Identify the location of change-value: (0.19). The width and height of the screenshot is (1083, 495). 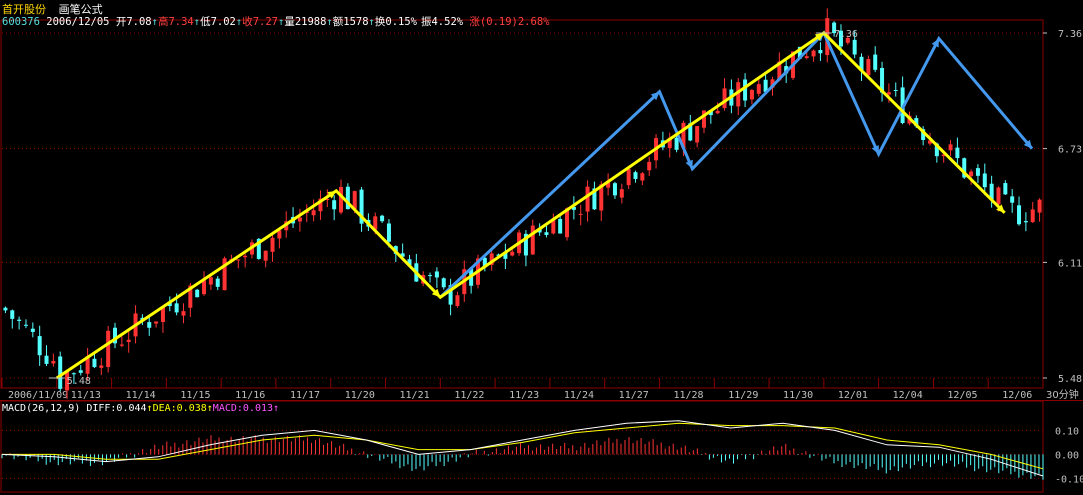
(498, 22).